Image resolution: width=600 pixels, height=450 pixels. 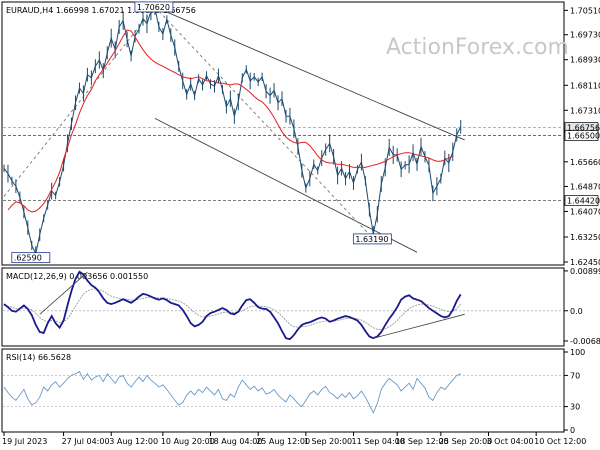 I want to click on price-tick-label: 1.68930, so click(x=585, y=60).